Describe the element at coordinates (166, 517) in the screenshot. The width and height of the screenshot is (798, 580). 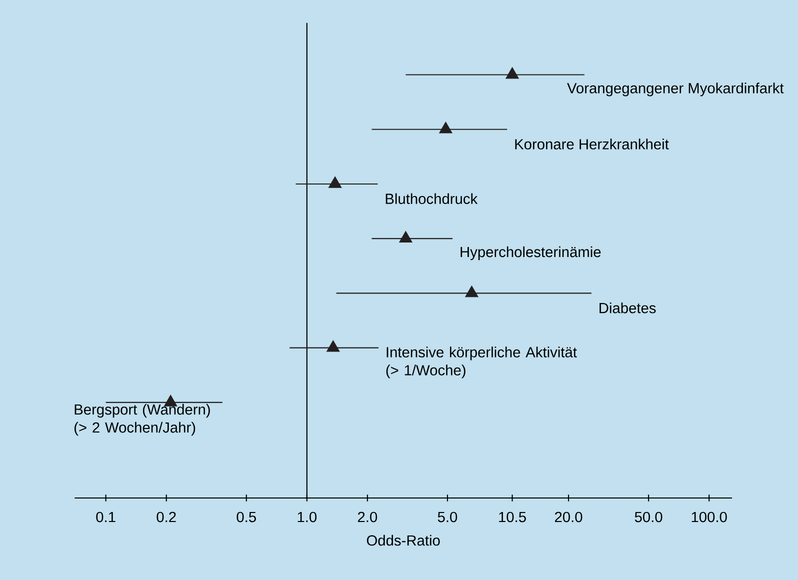
I see `x-tick-label: 0.2` at that location.